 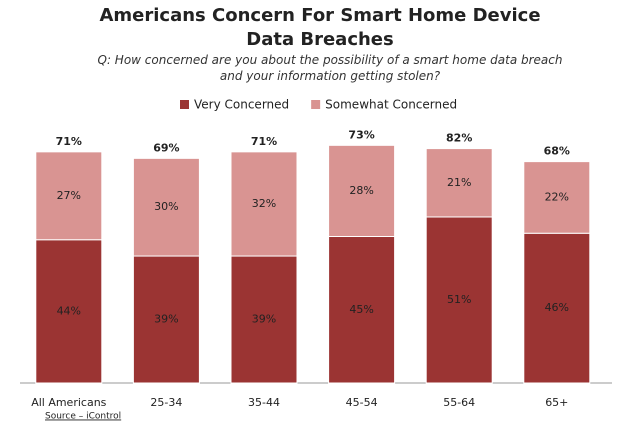 I want to click on data-label: 21%, so click(x=459, y=182).